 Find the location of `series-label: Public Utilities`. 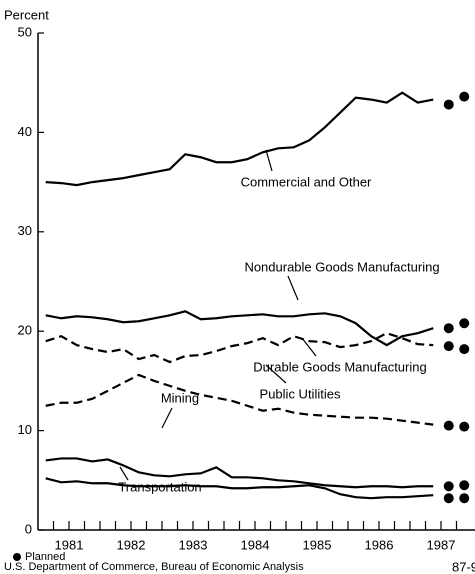

series-label: Public Utilities is located at coordinates (300, 393).